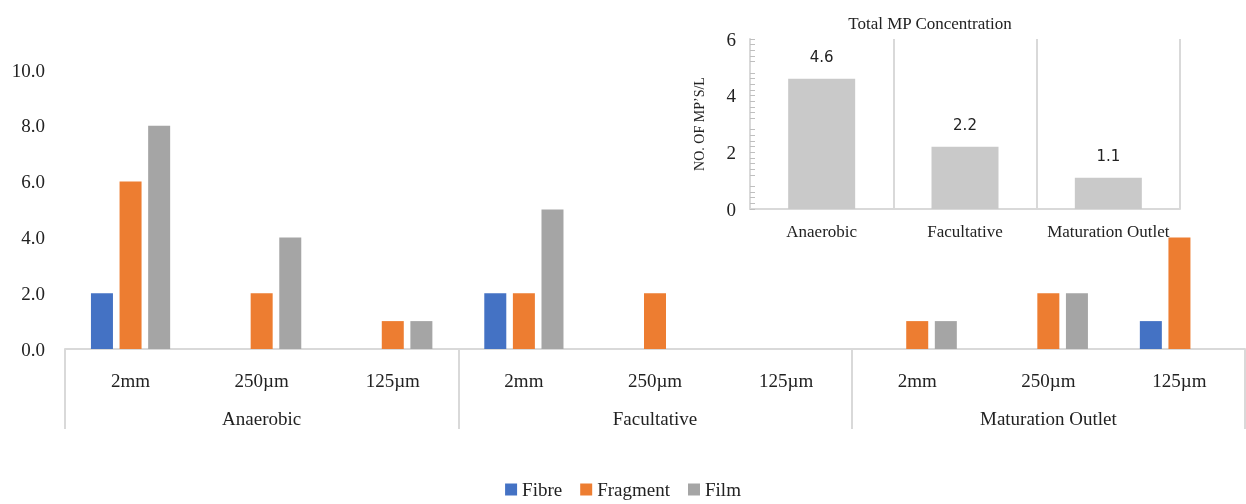  I want to click on legend-label: Fibre, so click(542, 489).